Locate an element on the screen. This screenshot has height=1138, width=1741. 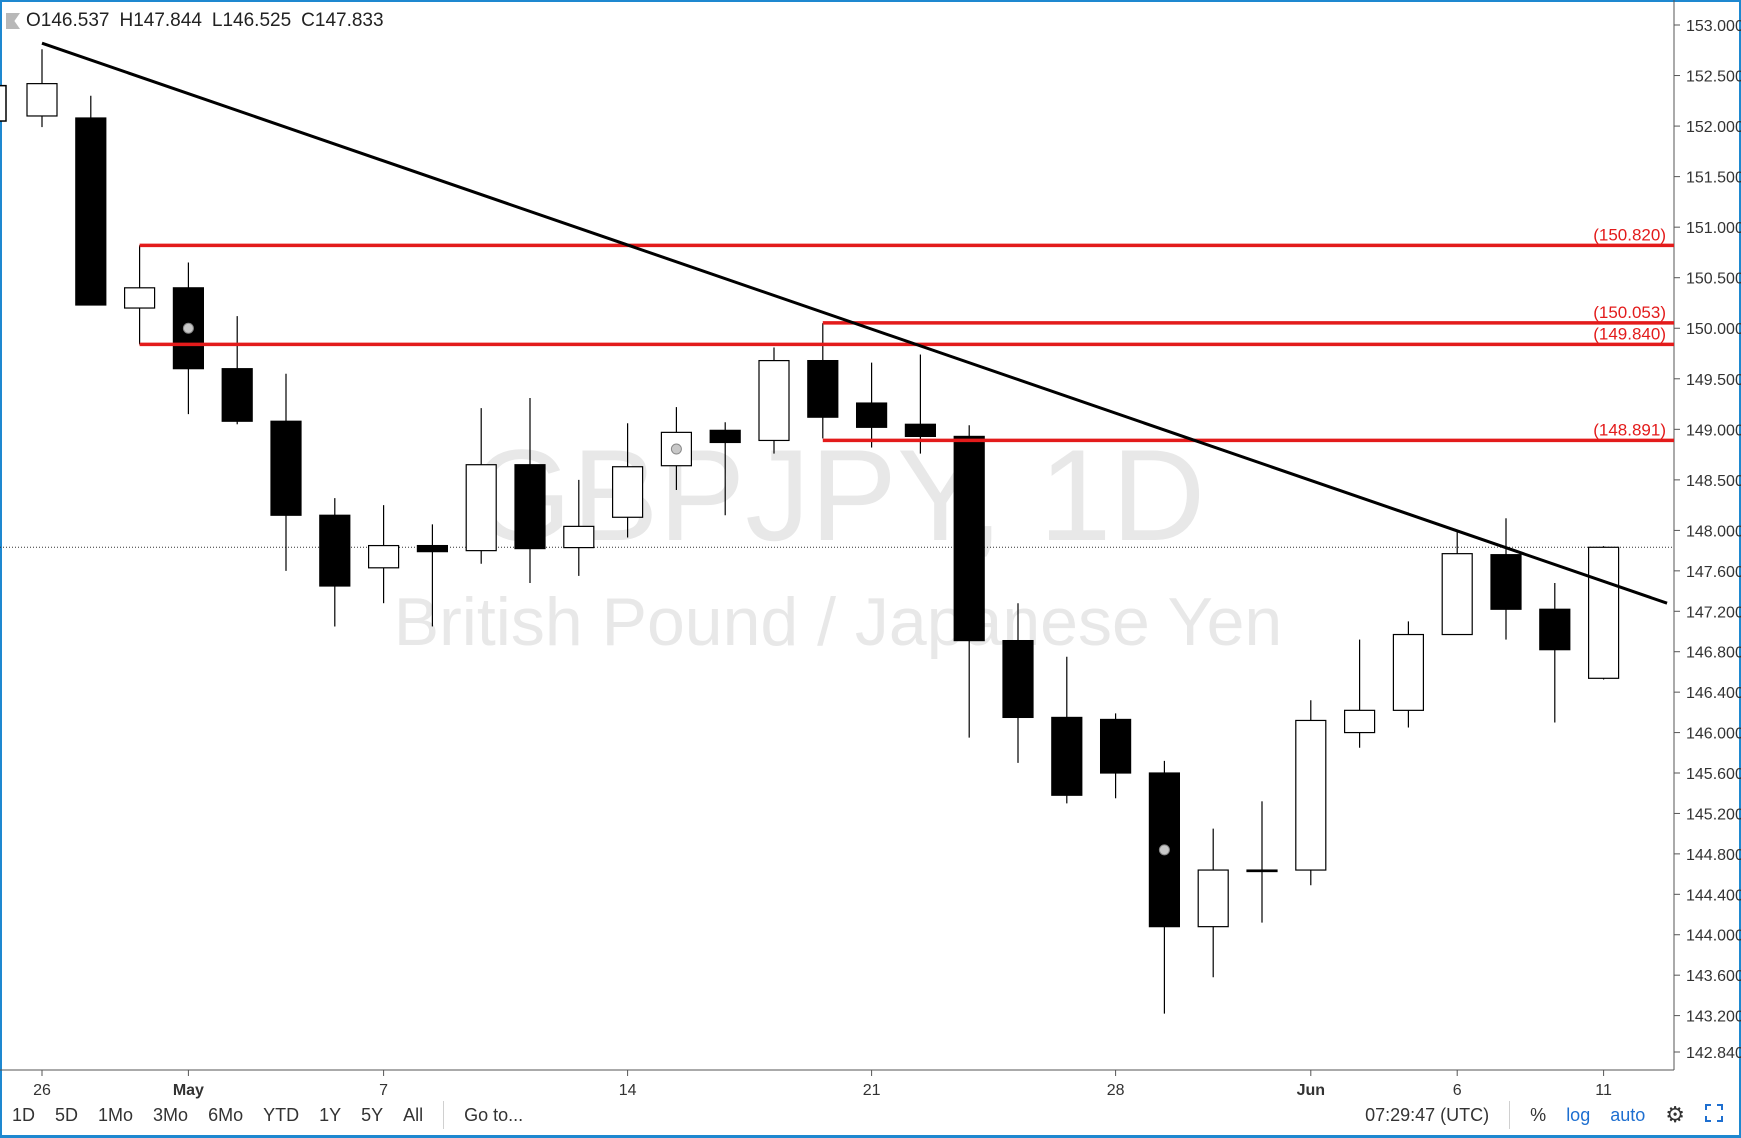
watermark-name: British Pound / Japanese Yen is located at coordinates (838, 622).